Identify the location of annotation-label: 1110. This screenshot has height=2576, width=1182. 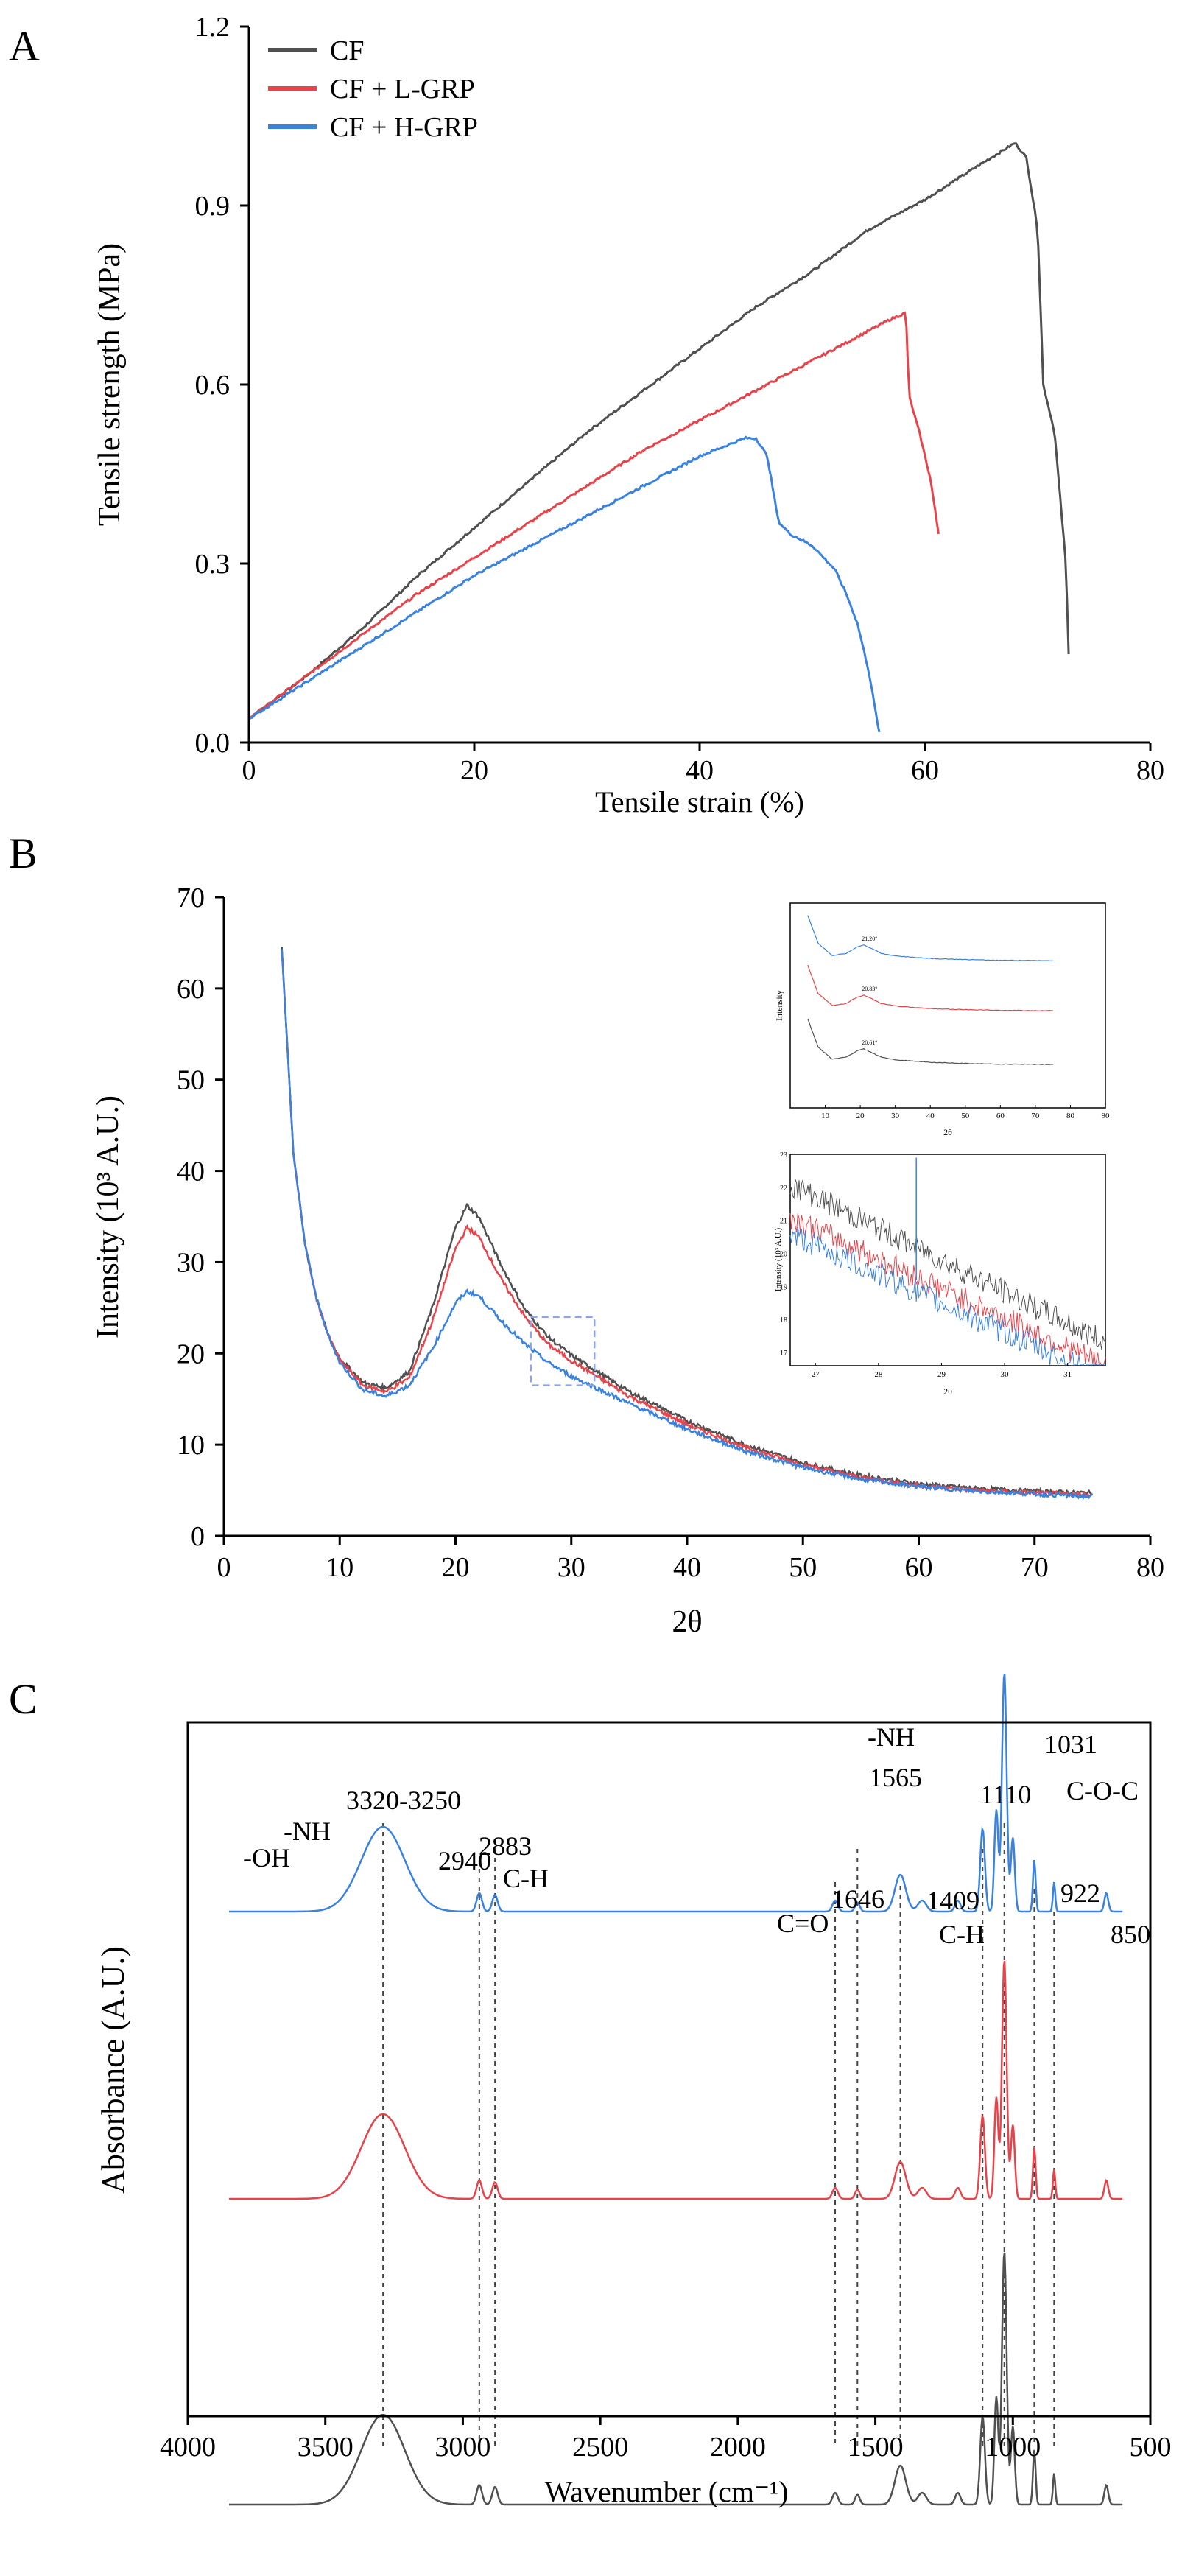
(1005, 1794).